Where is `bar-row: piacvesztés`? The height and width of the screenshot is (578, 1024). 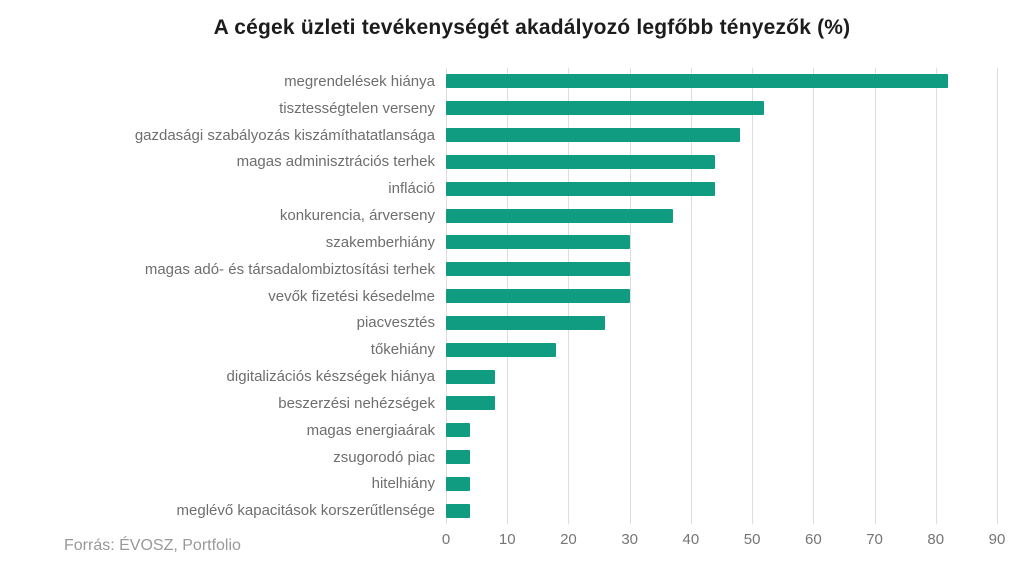
bar-row: piacvesztés is located at coordinates (498, 322).